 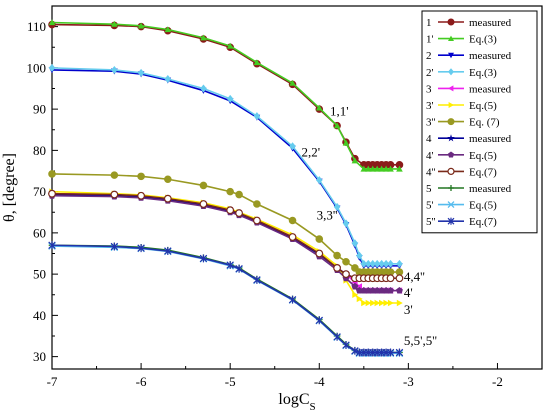 I want to click on legend-series-id: 4, so click(x=429, y=139).